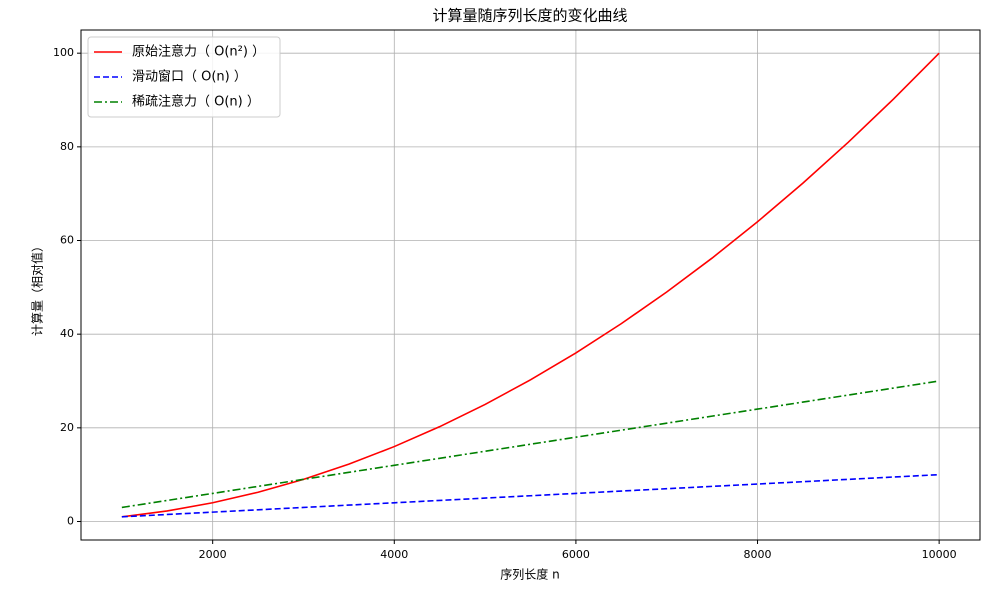 The height and width of the screenshot is (600, 1000). I want to click on series-line, so click(530, 495).